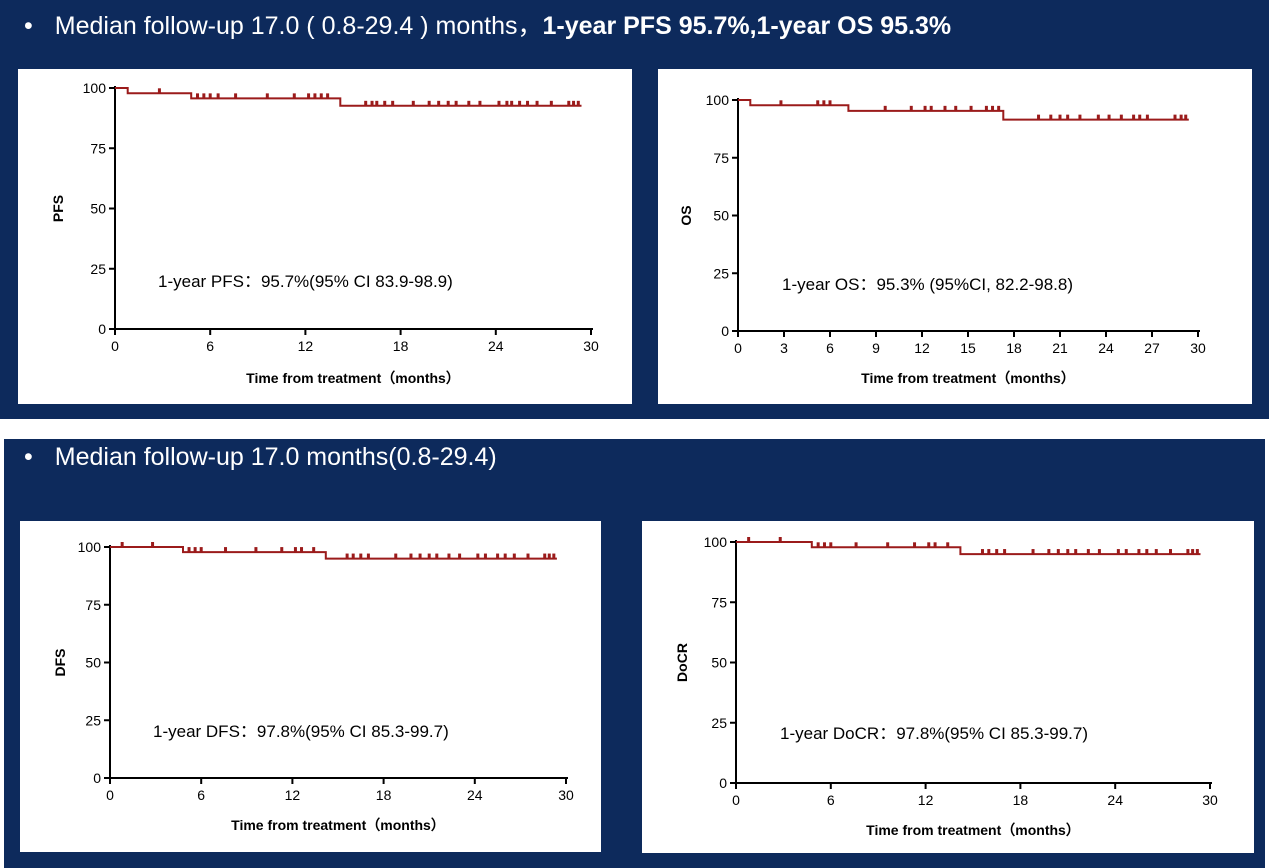  What do you see at coordinates (927, 284) in the screenshot?
I see `one-year-estimate-annotation: 1-year OS：95.3% (95%CI, 82.2-98.8)` at bounding box center [927, 284].